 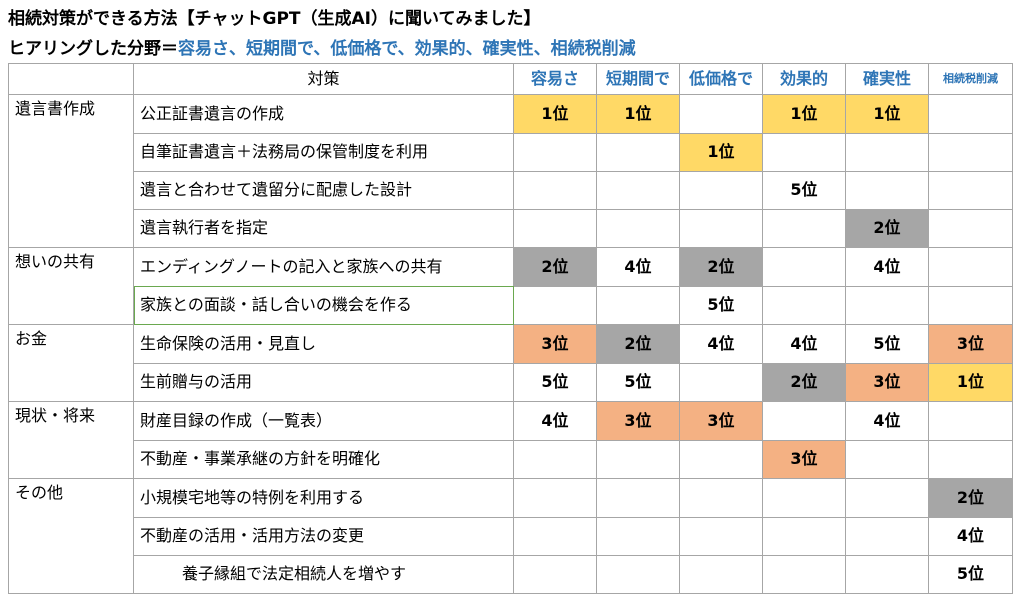 I want to click on table-row: 生前贈与の活用 5位 5位 2位 3位 1位, so click(x=510, y=382).